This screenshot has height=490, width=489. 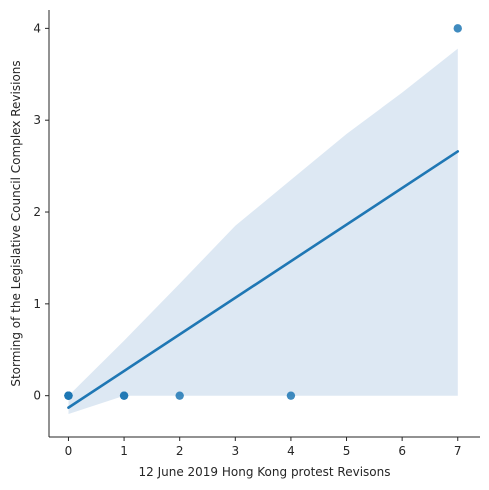 What do you see at coordinates (37, 120) in the screenshot?
I see `y-tick-label: 3` at bounding box center [37, 120].